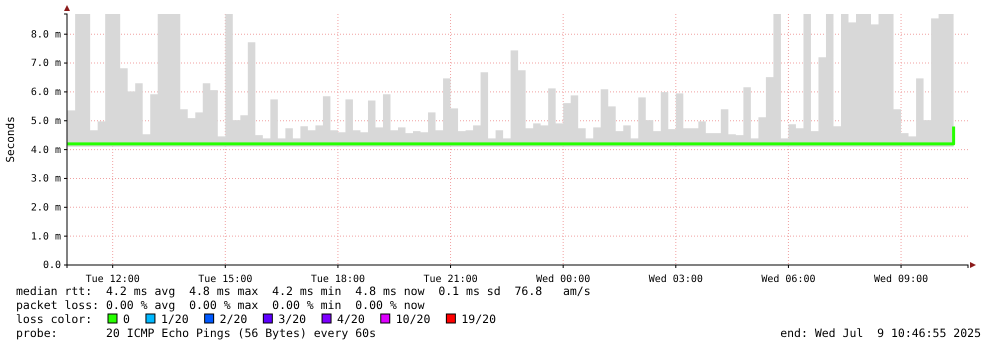 This screenshot has height=347, width=997. What do you see at coordinates (174, 319) in the screenshot?
I see `legend-label: 1/20` at bounding box center [174, 319].